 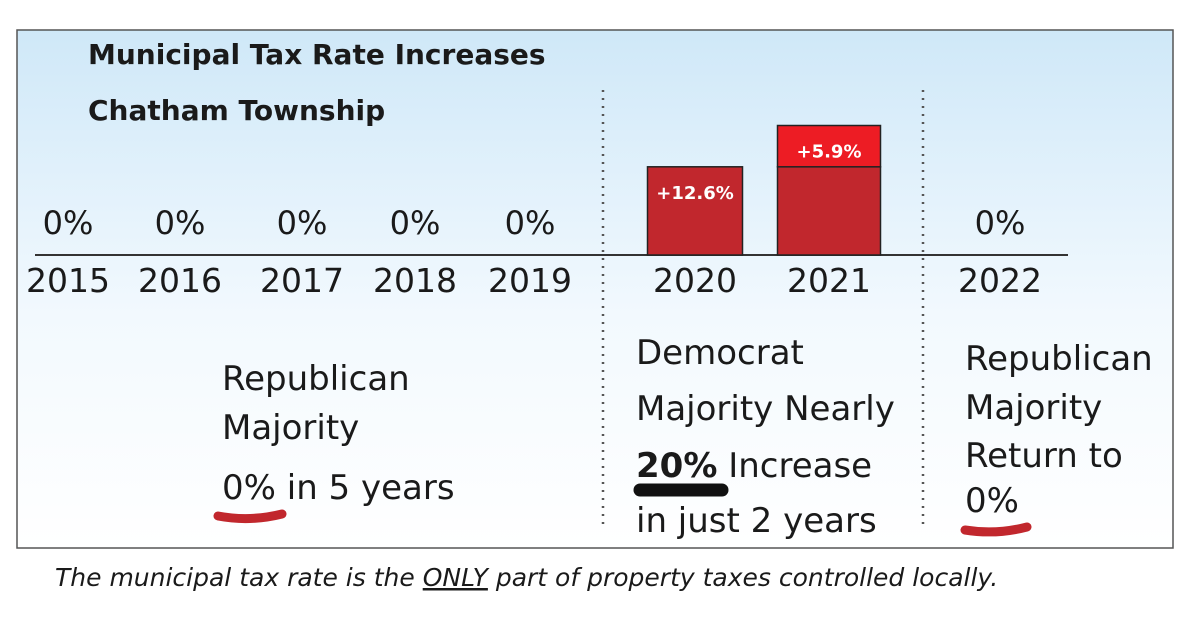 What do you see at coordinates (695, 193) in the screenshot?
I see `value-label: +12.6%` at bounding box center [695, 193].